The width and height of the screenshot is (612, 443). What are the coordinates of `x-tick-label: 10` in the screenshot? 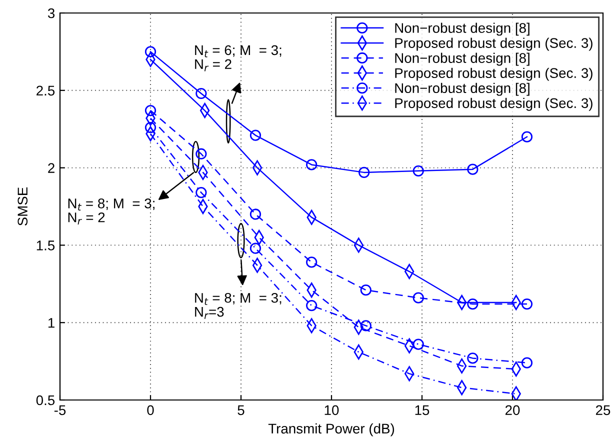 It's located at (331, 410).